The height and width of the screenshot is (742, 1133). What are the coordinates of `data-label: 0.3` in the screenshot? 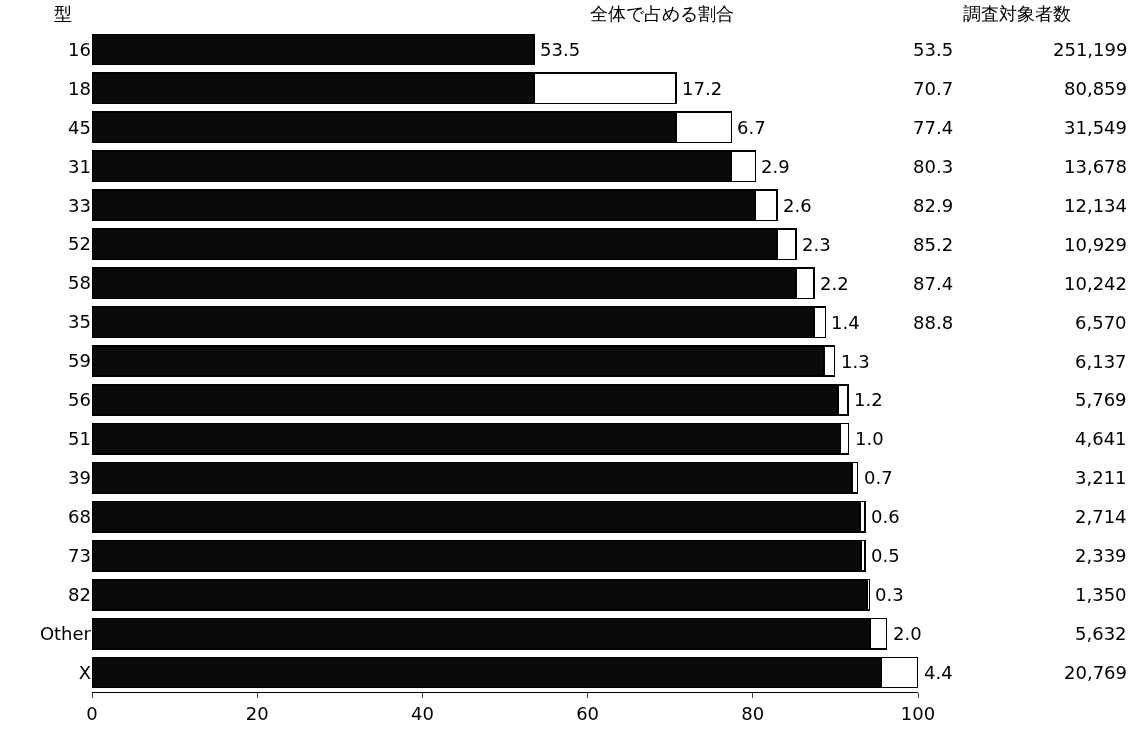 It's located at (889, 594).